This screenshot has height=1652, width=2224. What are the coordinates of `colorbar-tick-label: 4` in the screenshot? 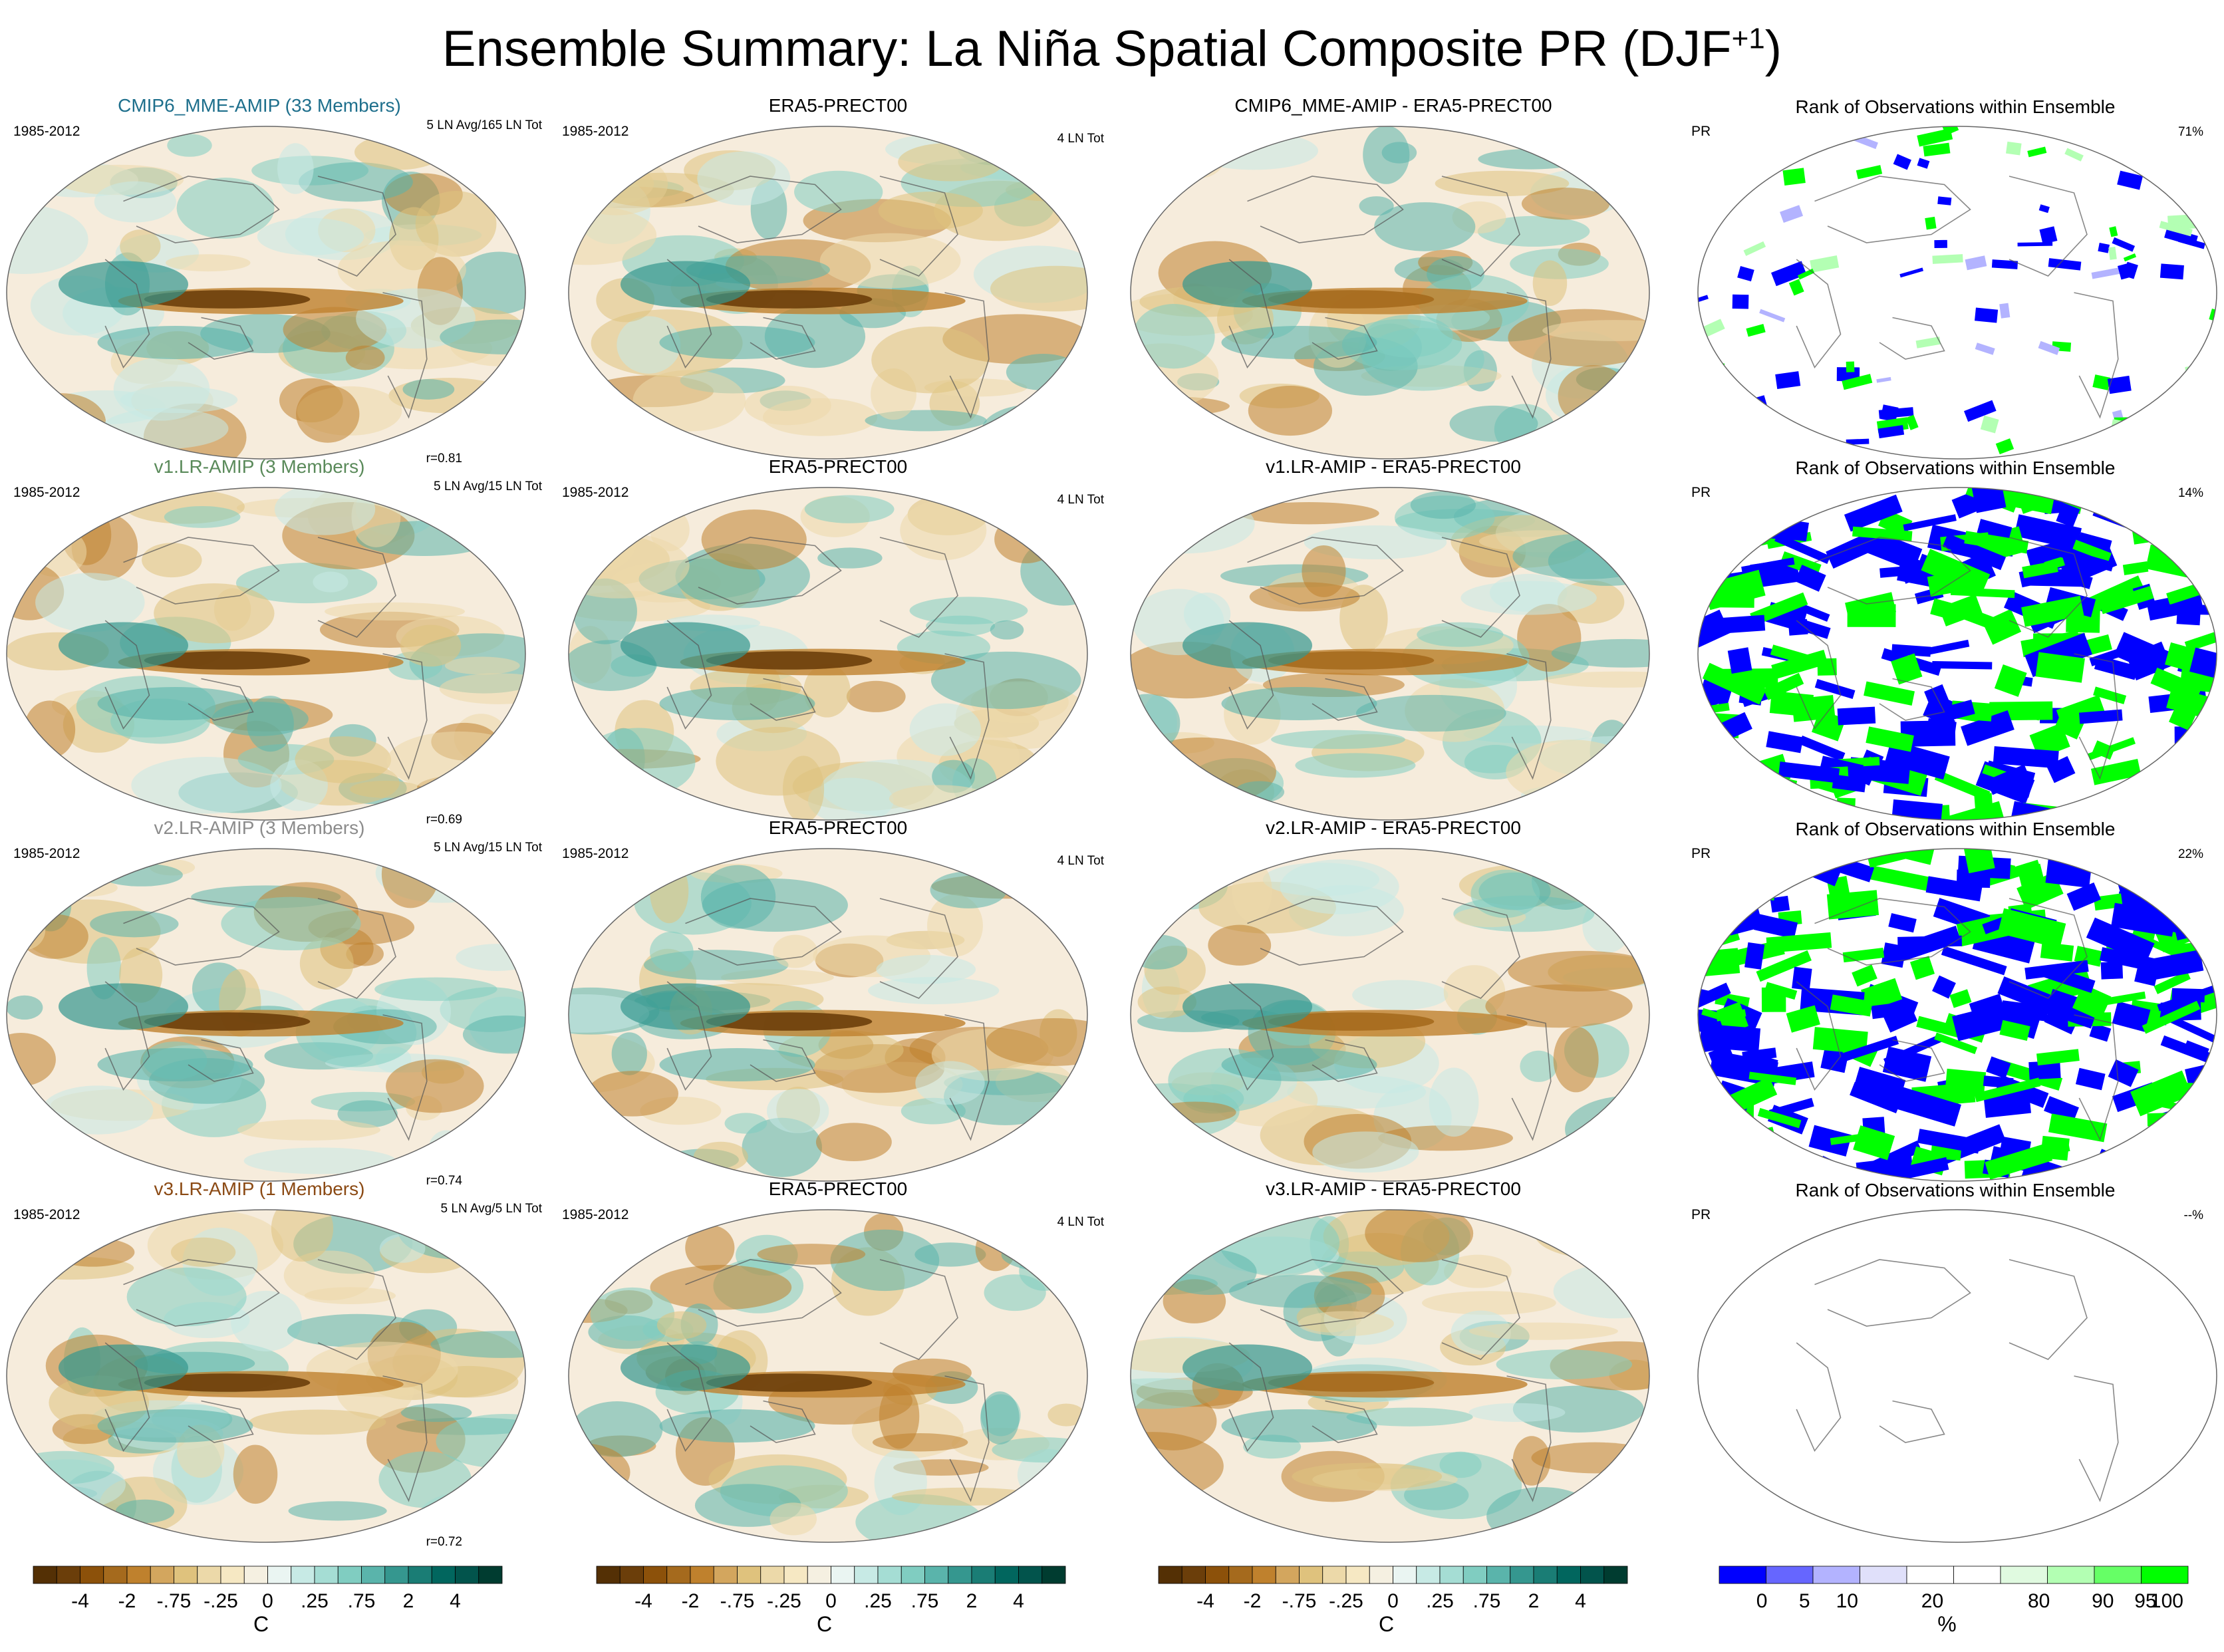 It's located at (456, 1601).